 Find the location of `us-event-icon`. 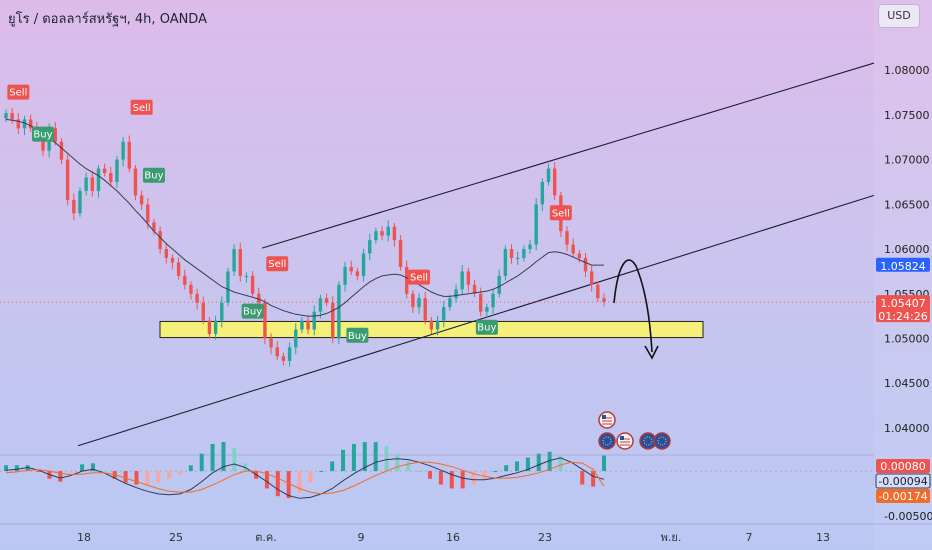

us-event-icon is located at coordinates (607, 420).